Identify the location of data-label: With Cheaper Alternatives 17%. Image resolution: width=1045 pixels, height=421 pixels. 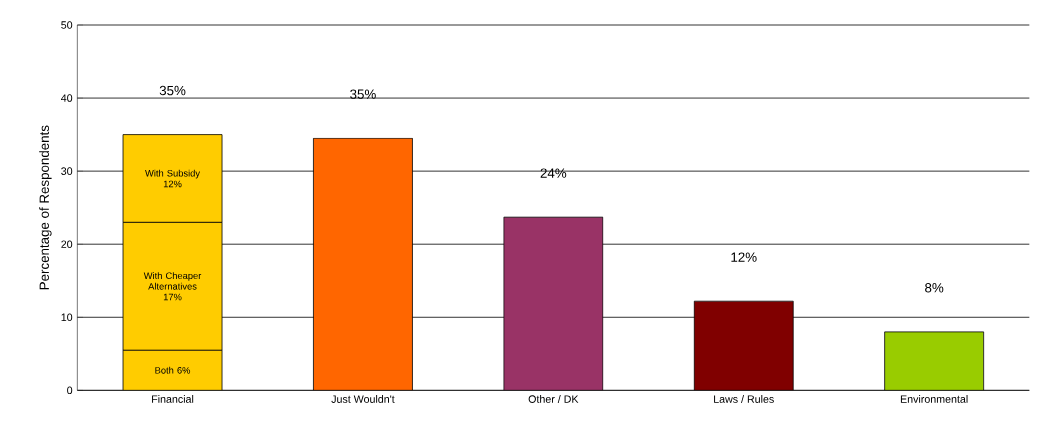
(172, 286).